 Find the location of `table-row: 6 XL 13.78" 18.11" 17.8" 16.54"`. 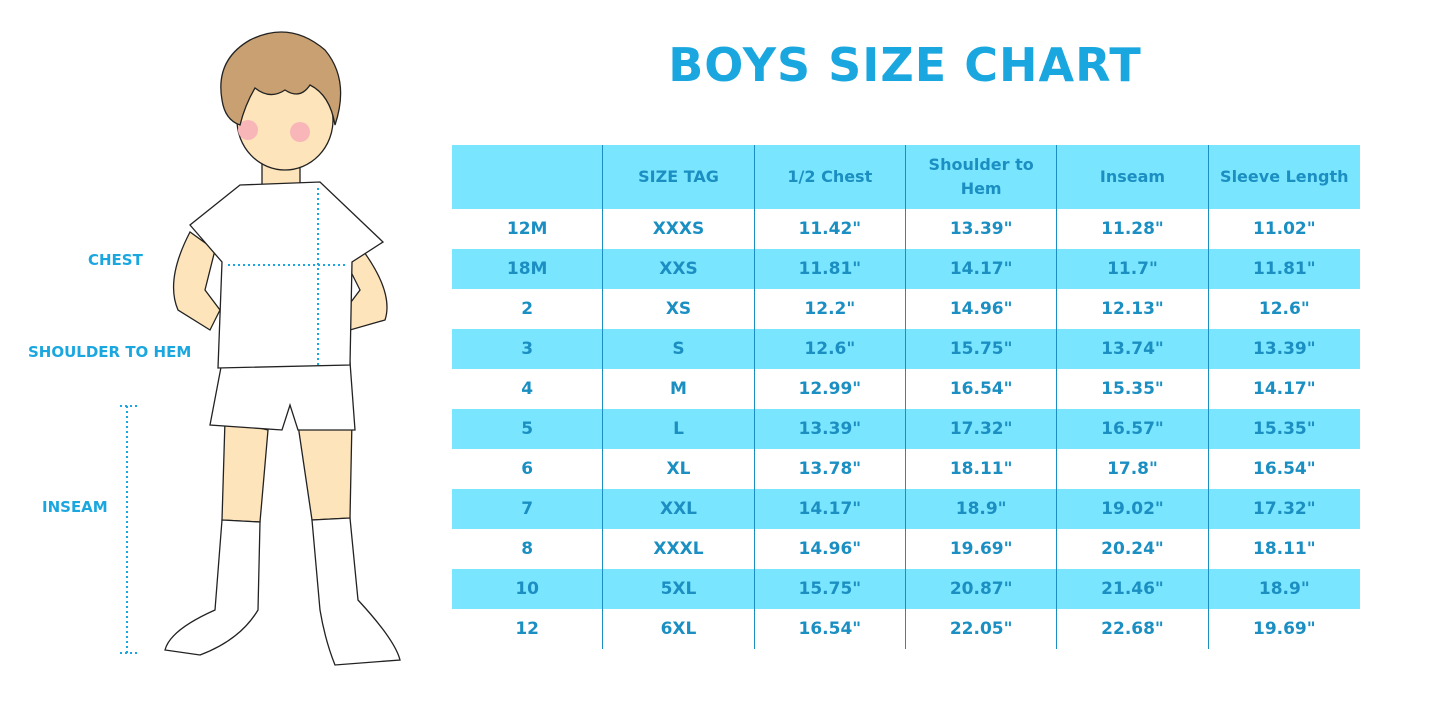

table-row: 6 XL 13.78" 18.11" 17.8" 16.54" is located at coordinates (906, 469).